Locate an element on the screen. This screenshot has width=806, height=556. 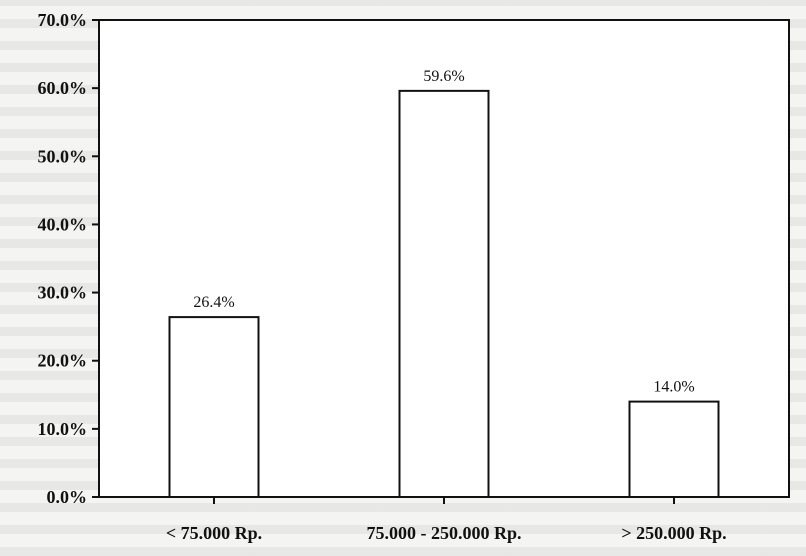
y-tick-label: 70.0% is located at coordinates (63, 20).